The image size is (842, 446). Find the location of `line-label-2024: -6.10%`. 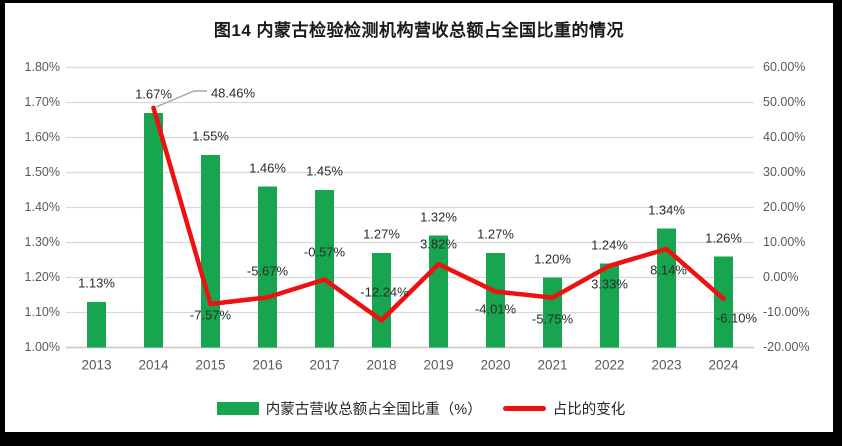

line-label-2024: -6.10% is located at coordinates (736, 318).